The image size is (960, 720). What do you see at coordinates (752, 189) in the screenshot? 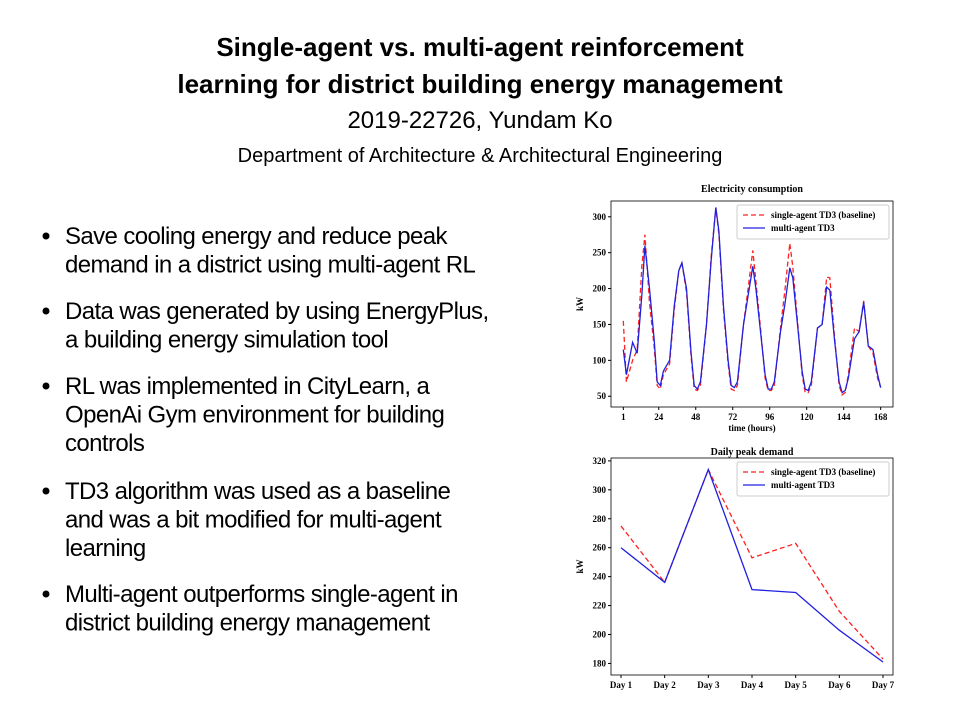
I see `chart-title: Electricity consumption` at bounding box center [752, 189].